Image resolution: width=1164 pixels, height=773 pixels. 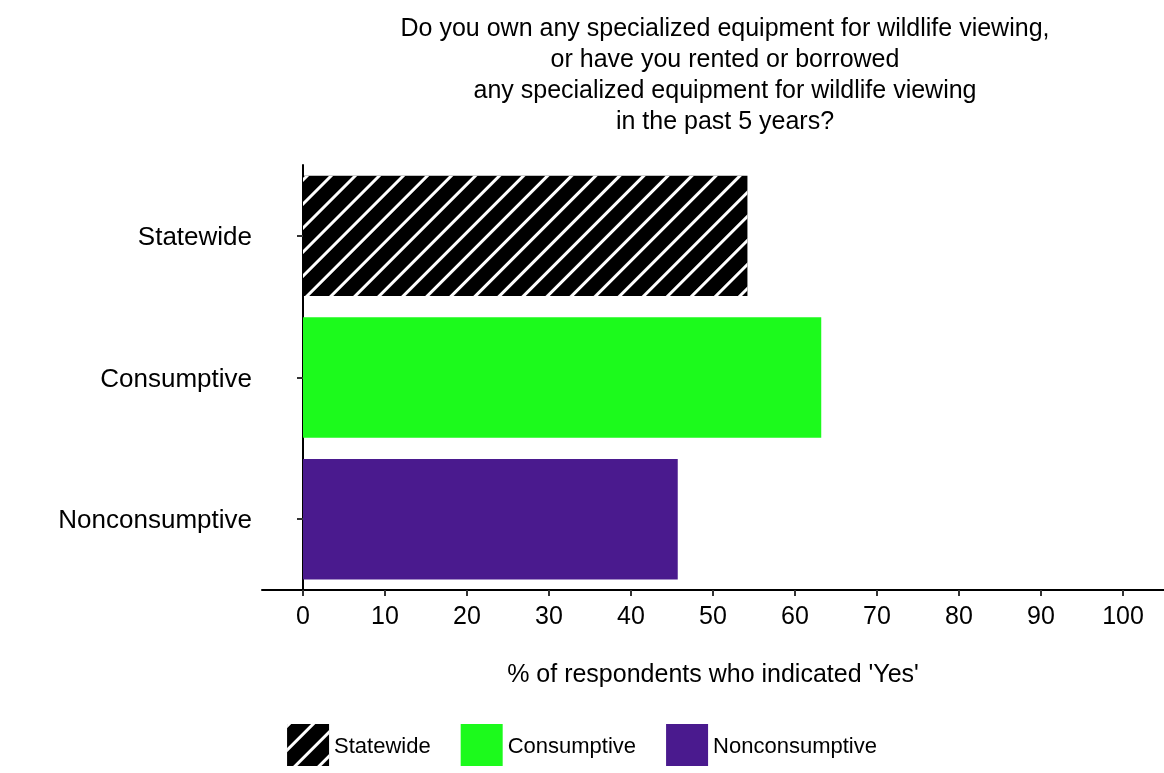 What do you see at coordinates (176, 377) in the screenshot?
I see `y-tick-label: Consumptive` at bounding box center [176, 377].